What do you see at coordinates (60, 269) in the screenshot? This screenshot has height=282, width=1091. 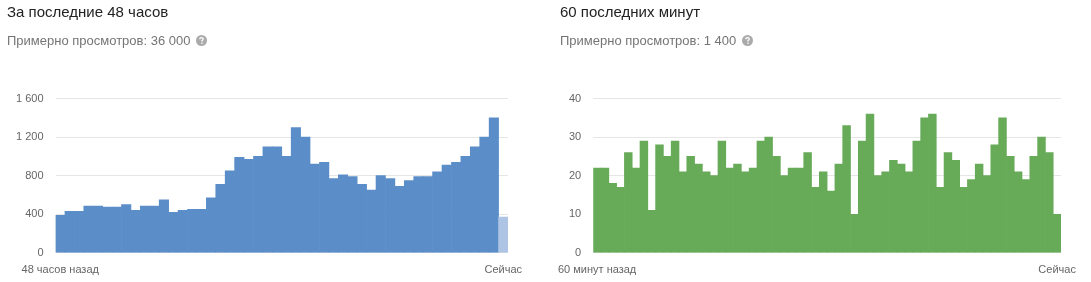 I see `x-tick-label: 48 часов назад` at bounding box center [60, 269].